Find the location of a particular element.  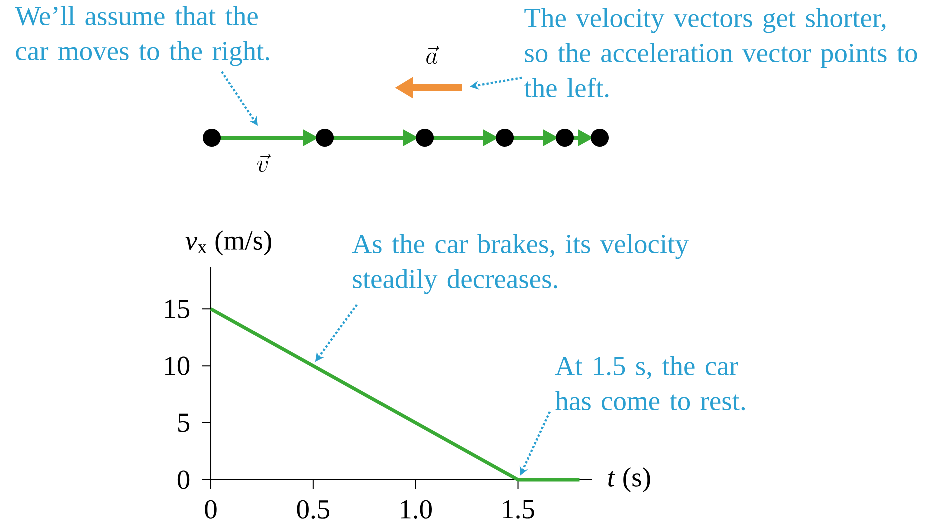

x-tick-label: 1.5 is located at coordinates (518, 509).